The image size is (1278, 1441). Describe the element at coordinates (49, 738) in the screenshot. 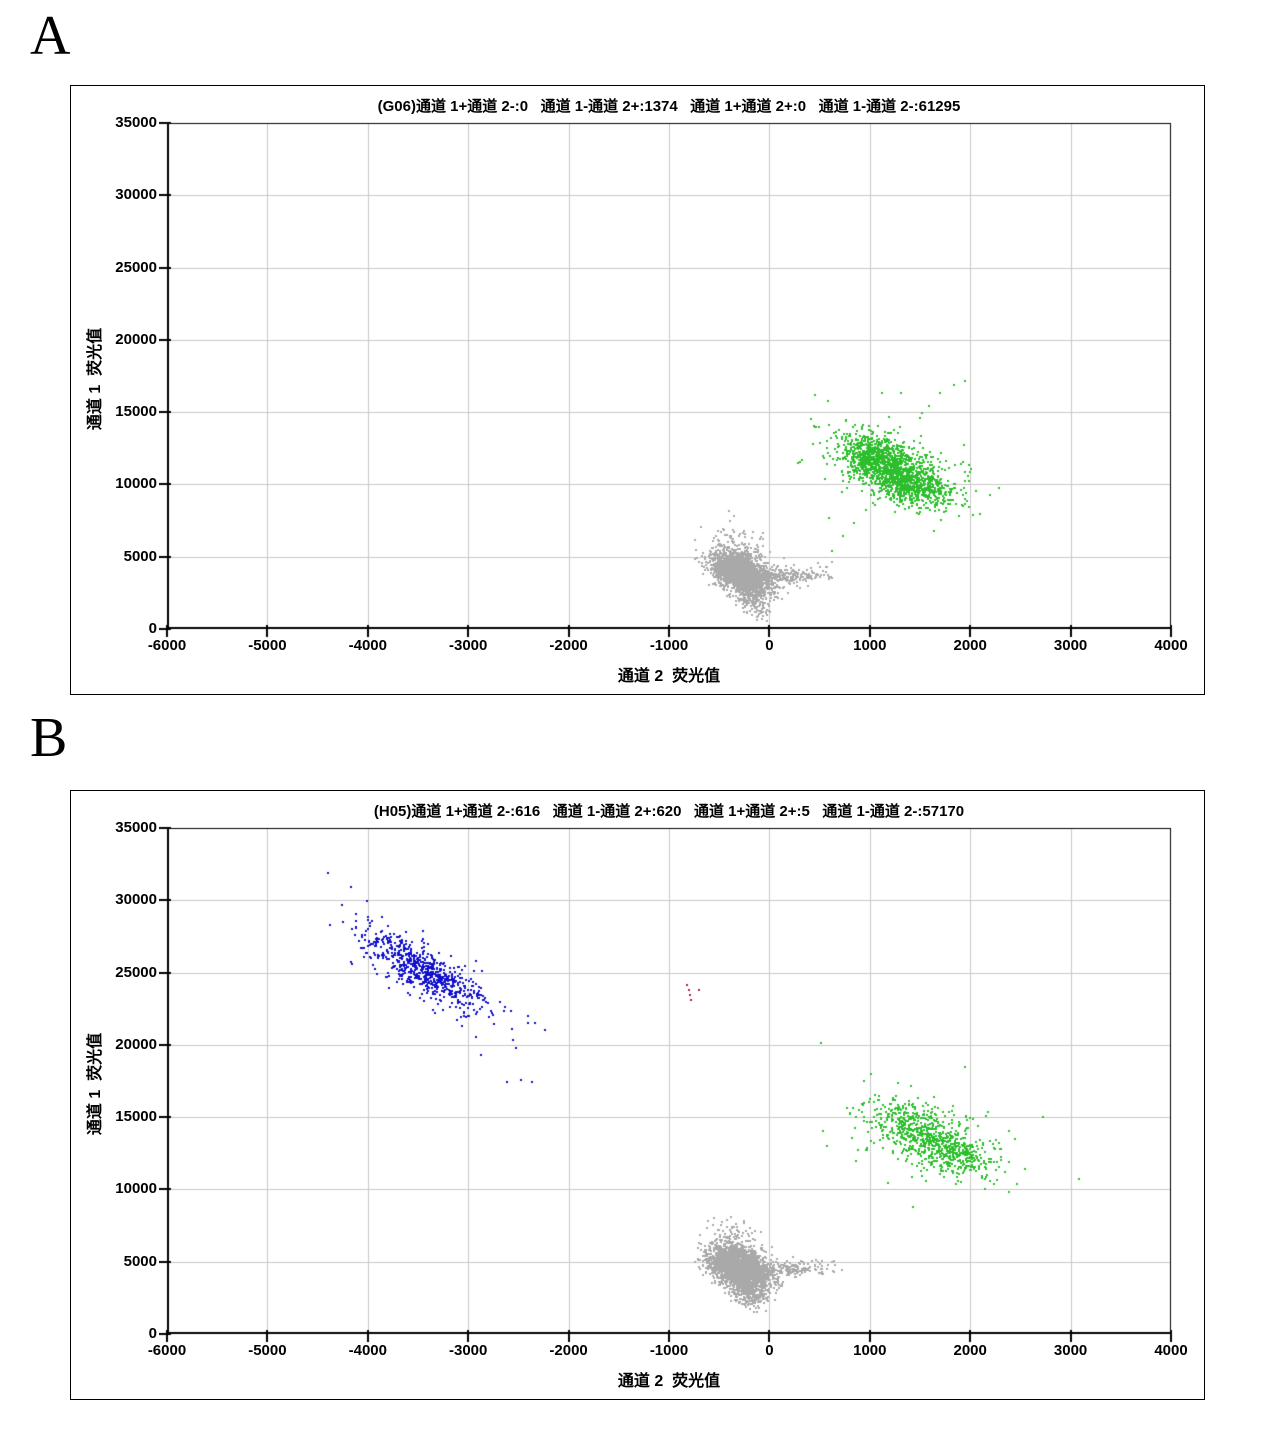

I see `panel-label-b: B` at that location.